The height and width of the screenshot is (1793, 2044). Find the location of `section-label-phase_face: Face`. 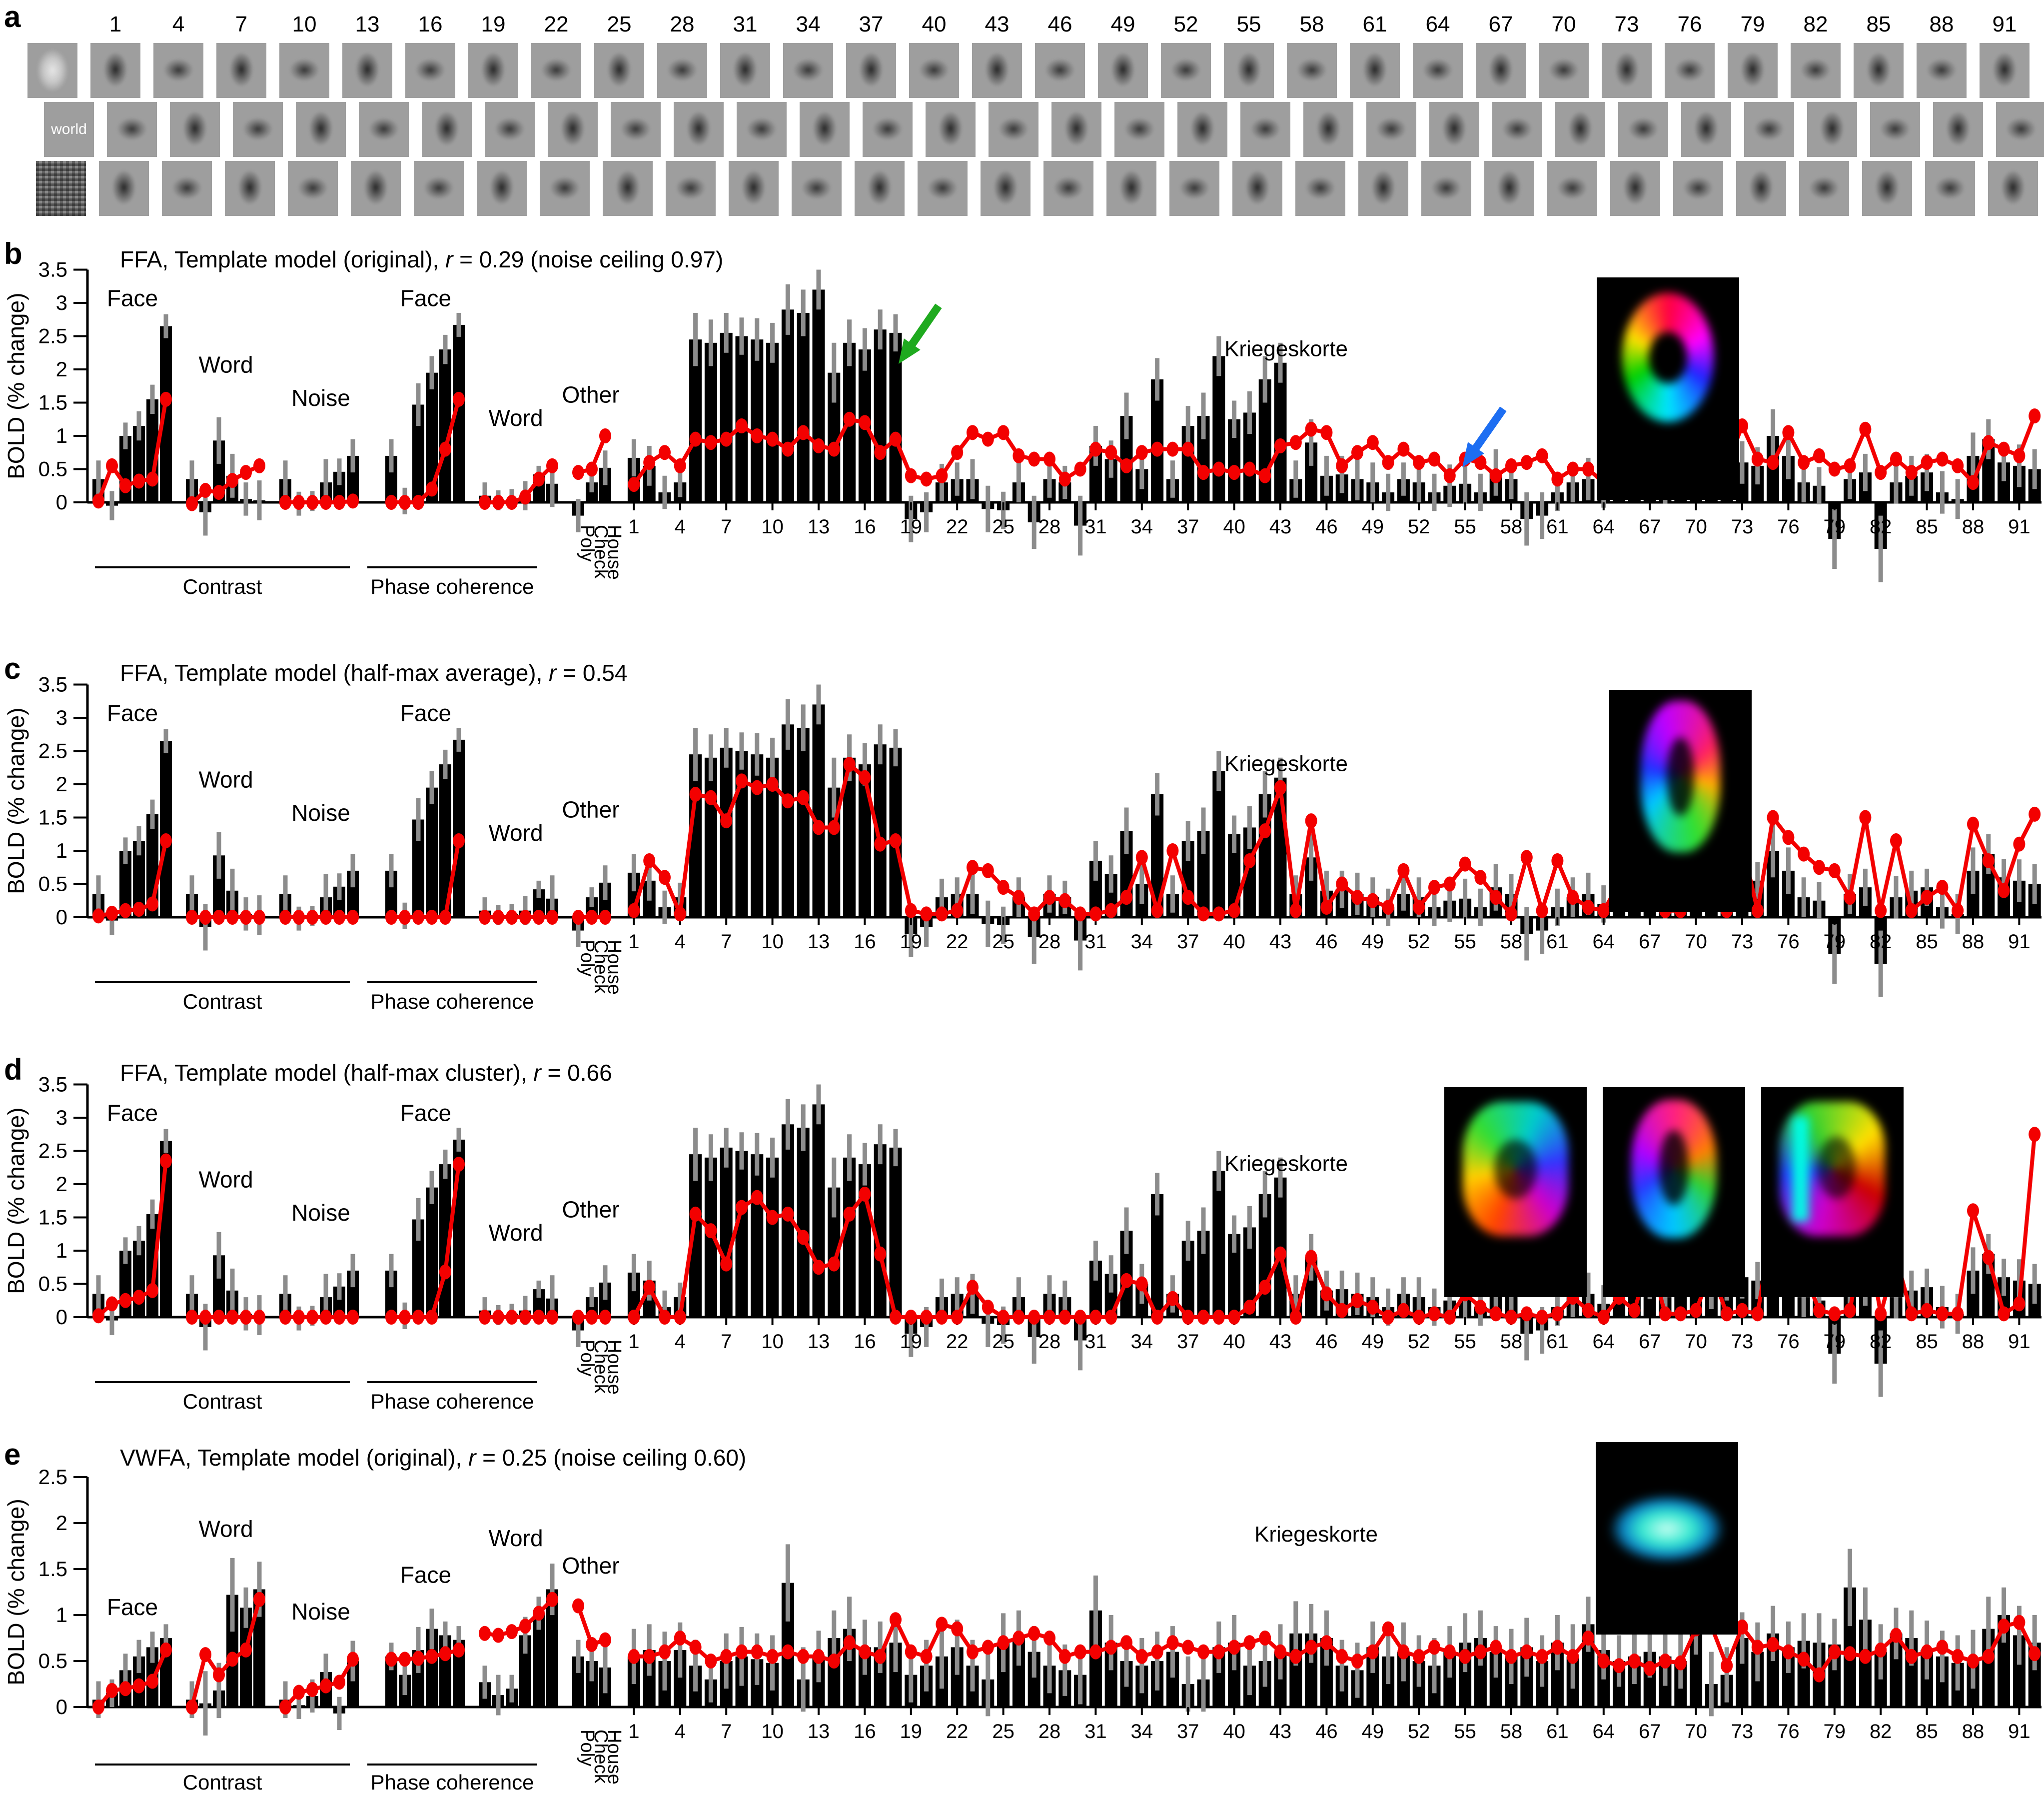

section-label-phase_face: Face is located at coordinates (425, 298).